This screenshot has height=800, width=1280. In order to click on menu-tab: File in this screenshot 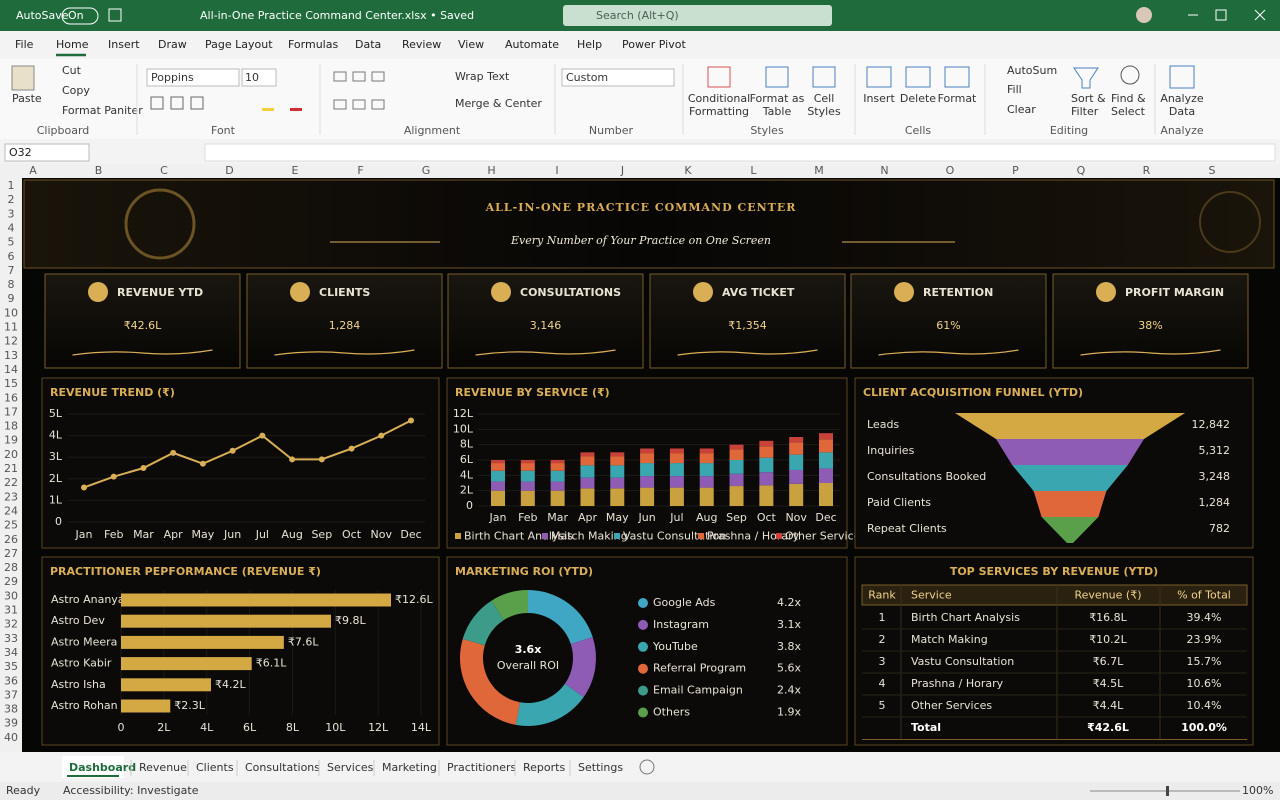, I will do `click(24, 44)`.